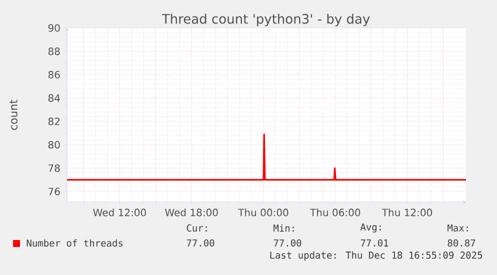  Describe the element at coordinates (54, 168) in the screenshot. I see `y-tick-label: 78` at that location.